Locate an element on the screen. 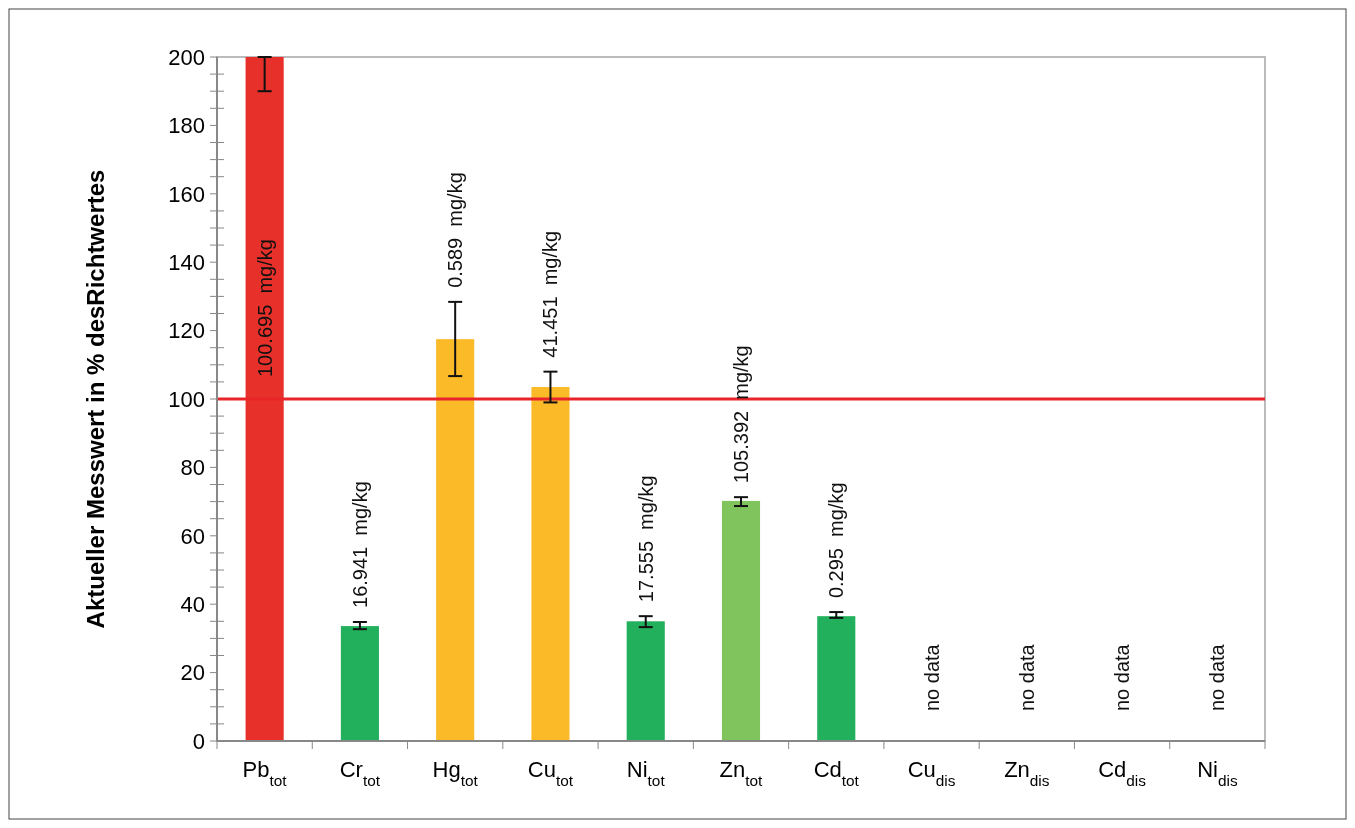  annotation: 100.695 mg/kg is located at coordinates (264, 308).